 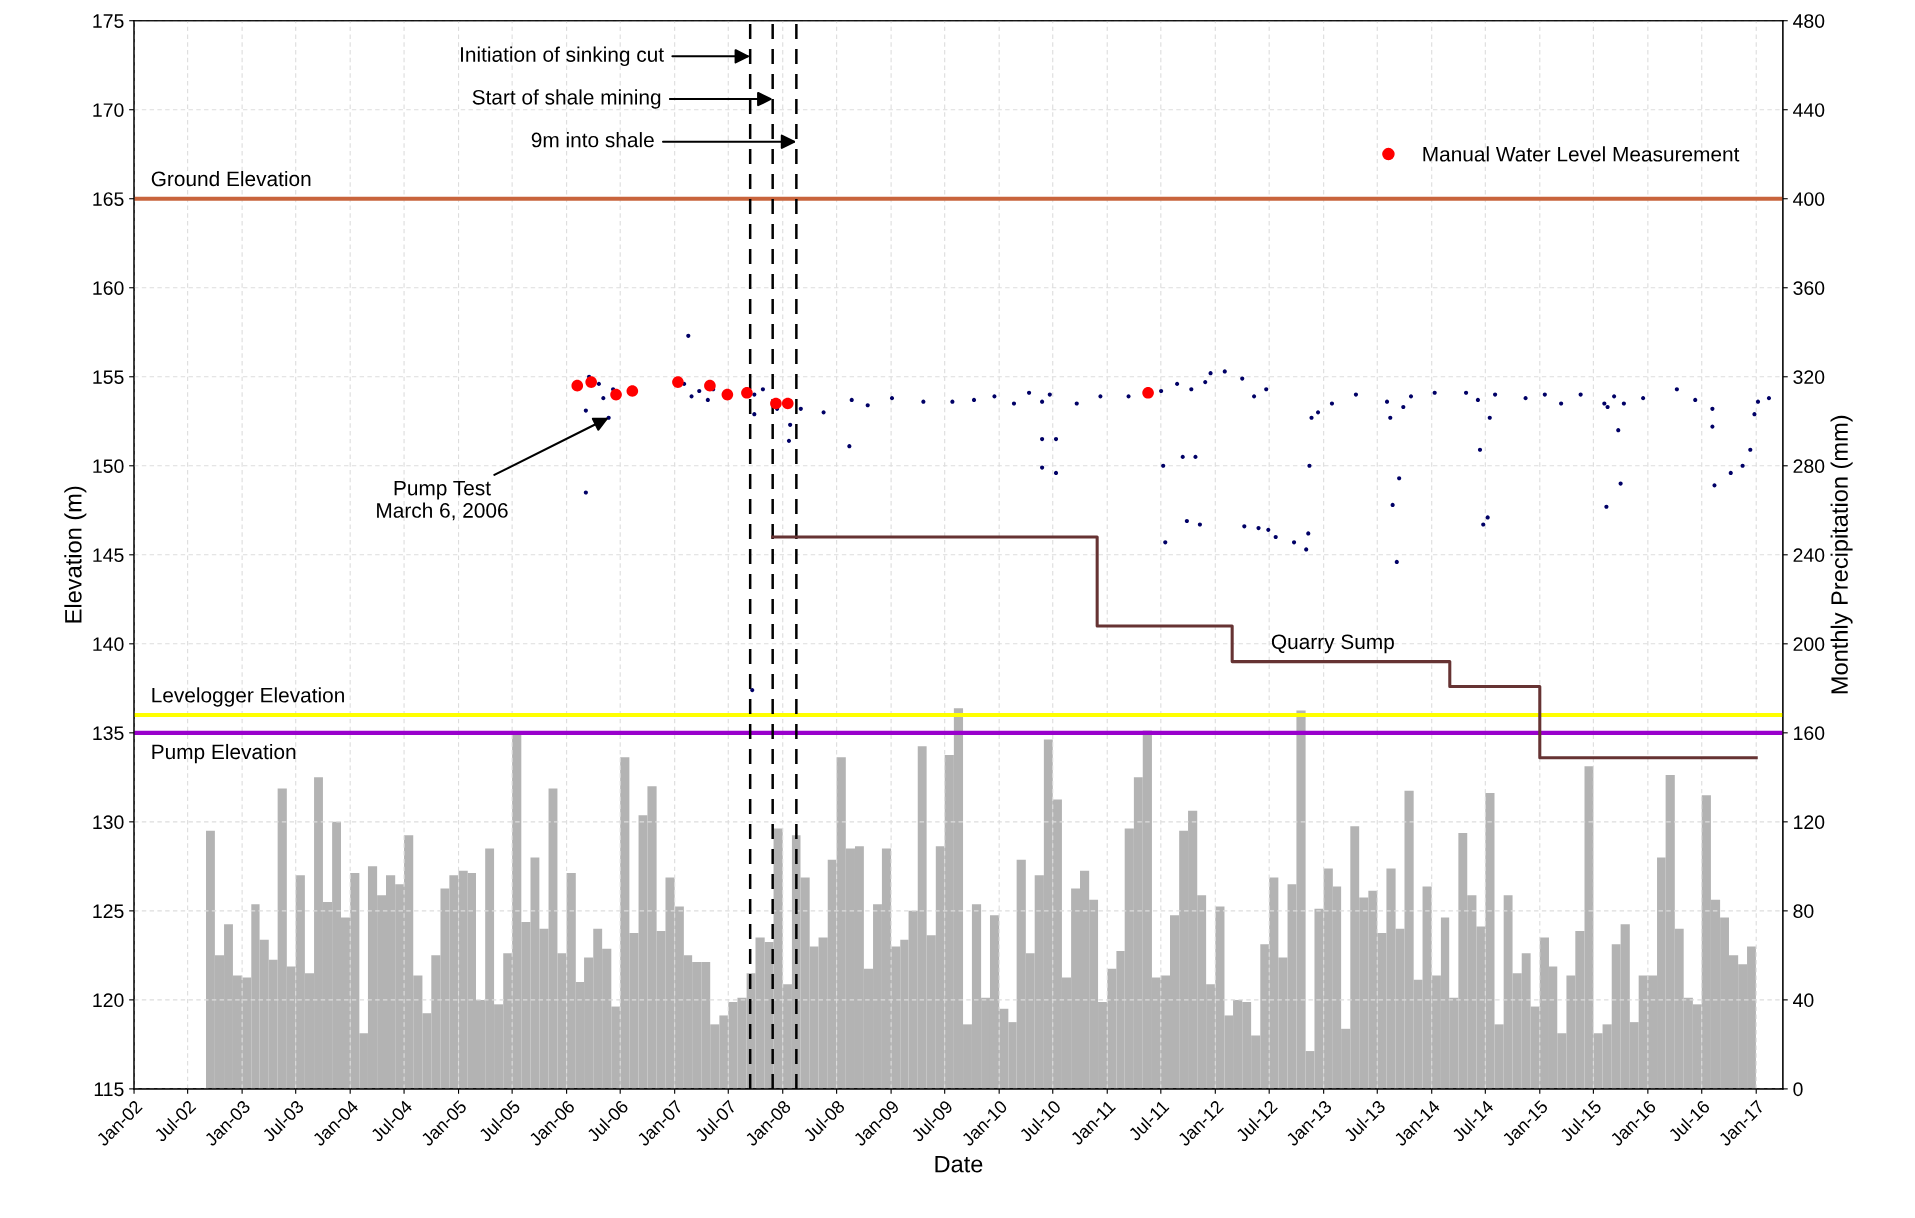 What do you see at coordinates (108, 644) in the screenshot?
I see `y-tick-label: 140` at bounding box center [108, 644].